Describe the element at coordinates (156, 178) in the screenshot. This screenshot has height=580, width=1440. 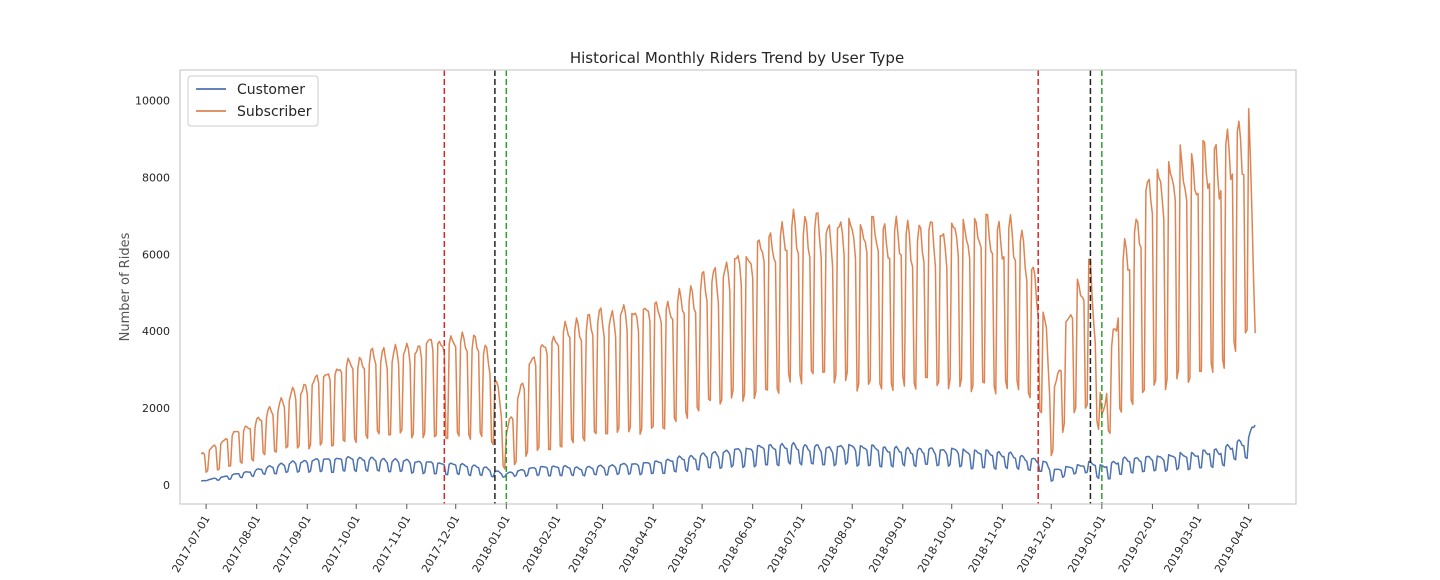
I see `y-tick-label: 8000` at that location.